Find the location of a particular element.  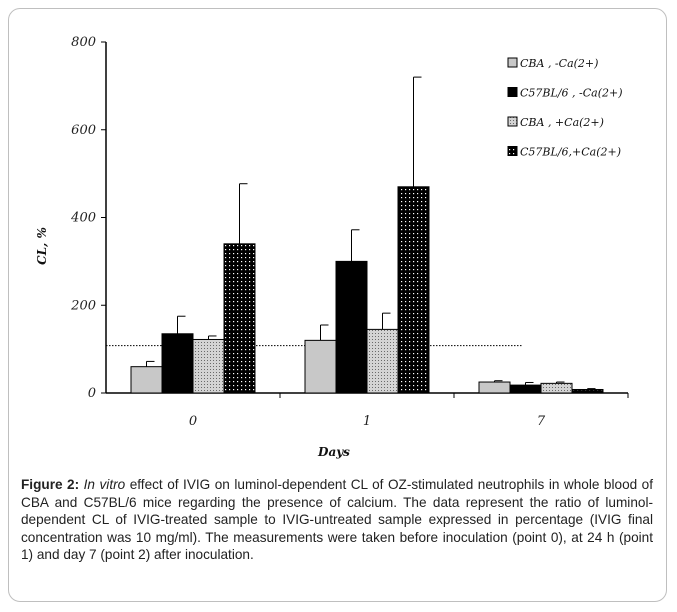

x-tick-label: 0 is located at coordinates (193, 421).